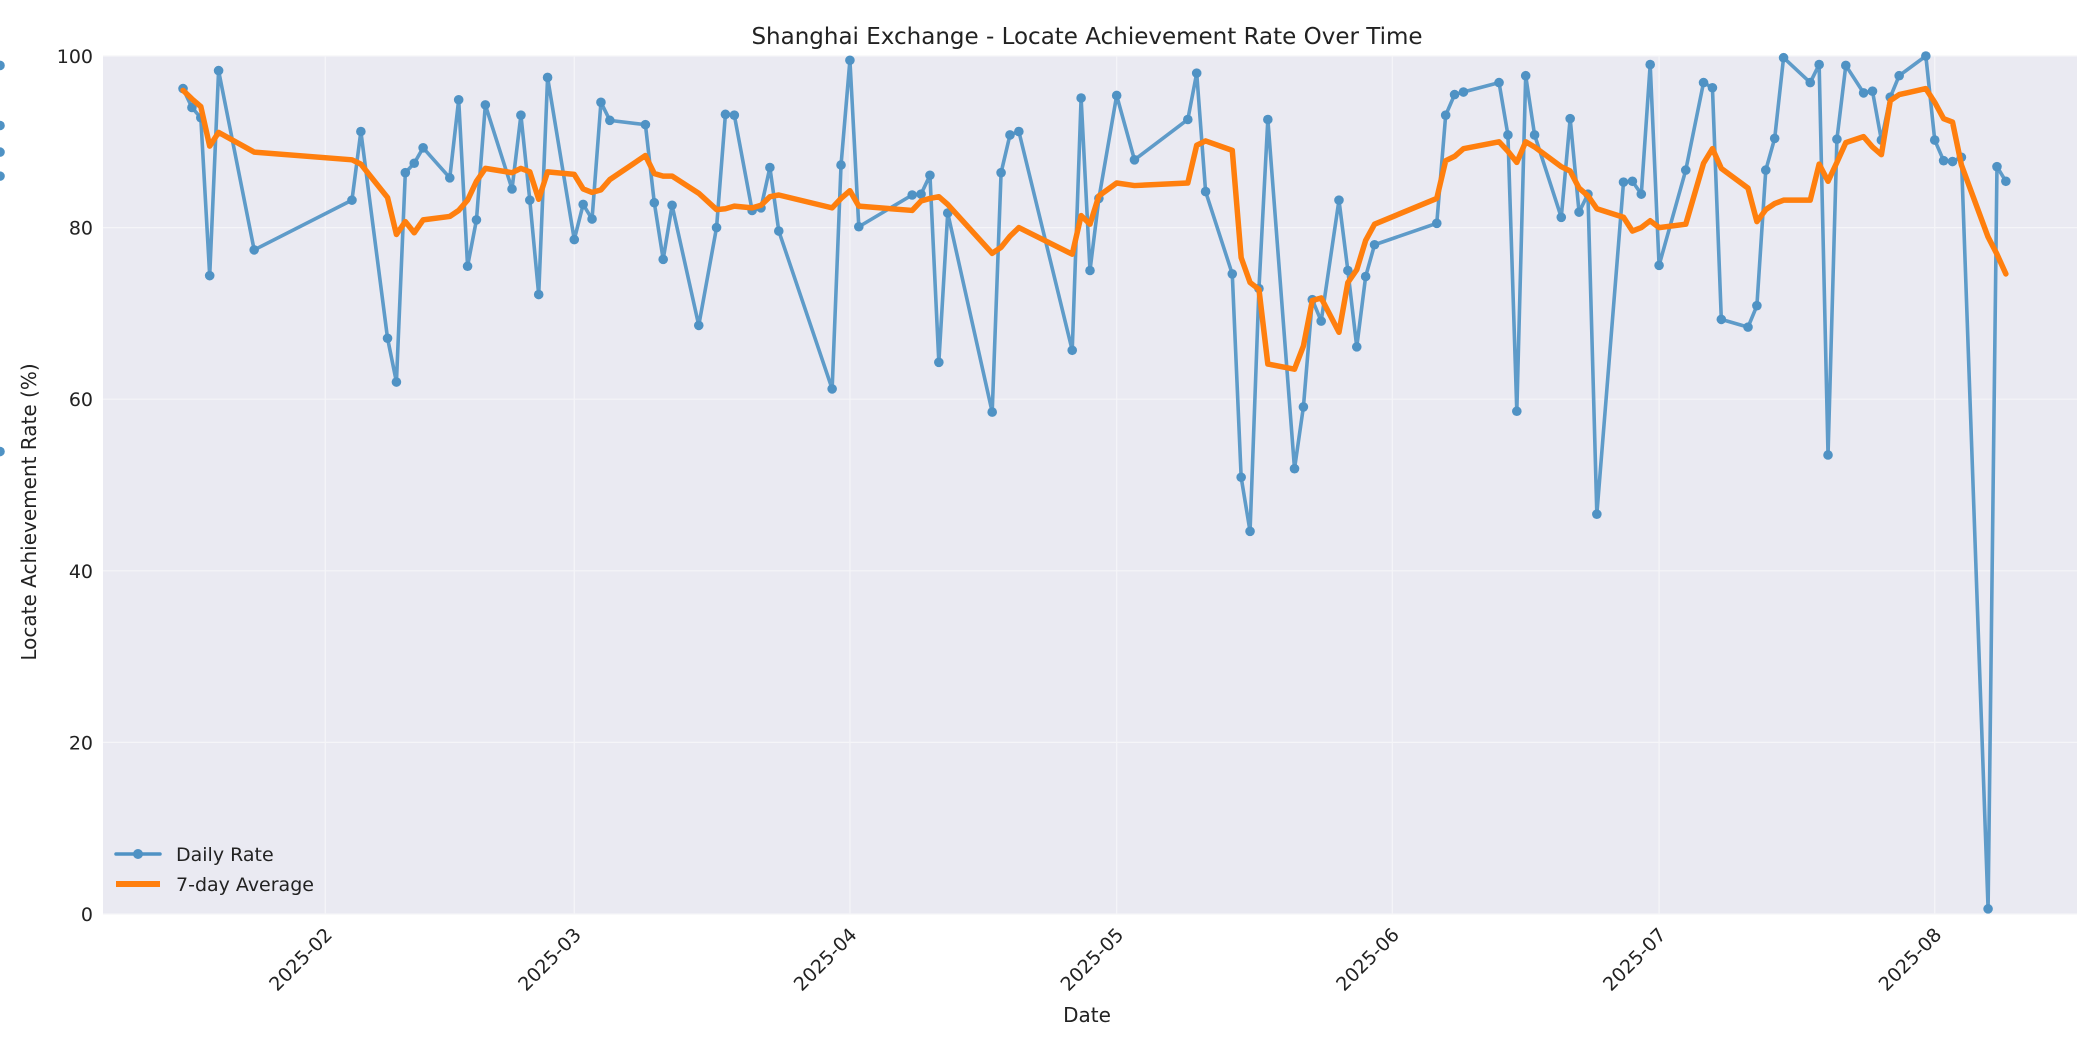 The width and height of the screenshot is (2100, 1054). Describe the element at coordinates (138, 854) in the screenshot. I see `legend-daily-rate-marker` at that location.